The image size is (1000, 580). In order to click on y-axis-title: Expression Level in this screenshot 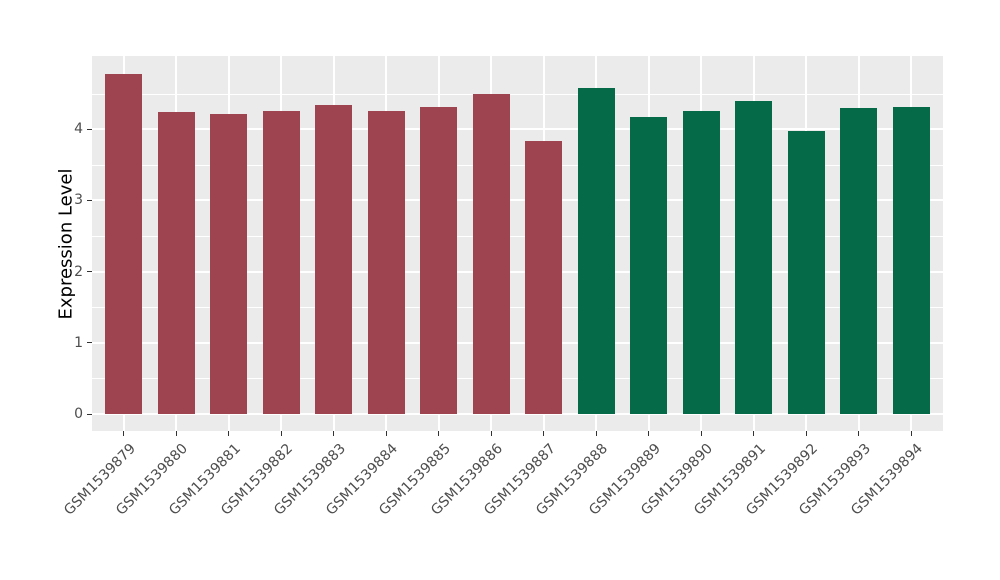, I will do `click(66, 243)`.